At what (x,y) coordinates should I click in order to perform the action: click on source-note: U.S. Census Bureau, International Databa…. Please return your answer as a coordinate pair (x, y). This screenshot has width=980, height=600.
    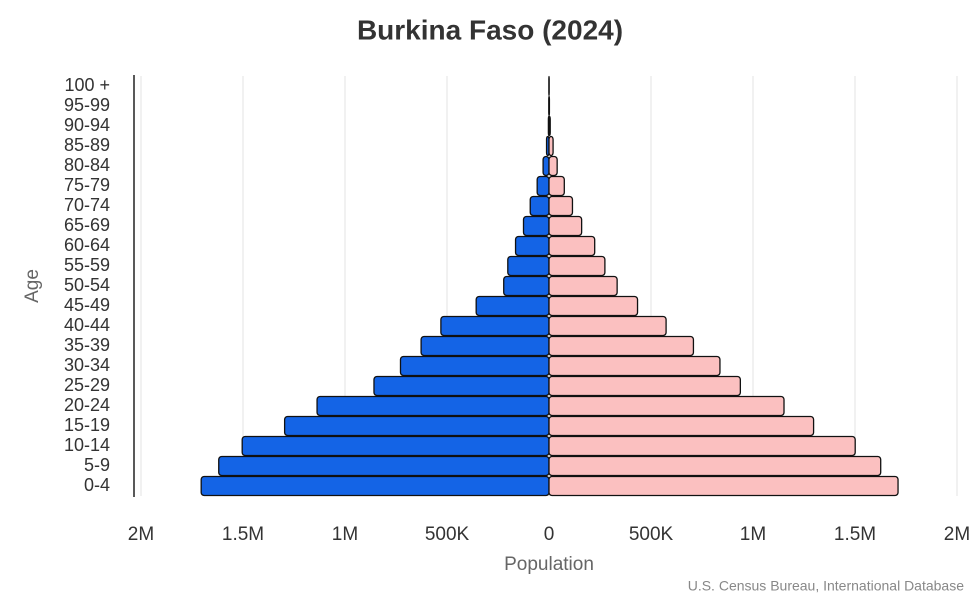
    Looking at the image, I should click on (826, 586).